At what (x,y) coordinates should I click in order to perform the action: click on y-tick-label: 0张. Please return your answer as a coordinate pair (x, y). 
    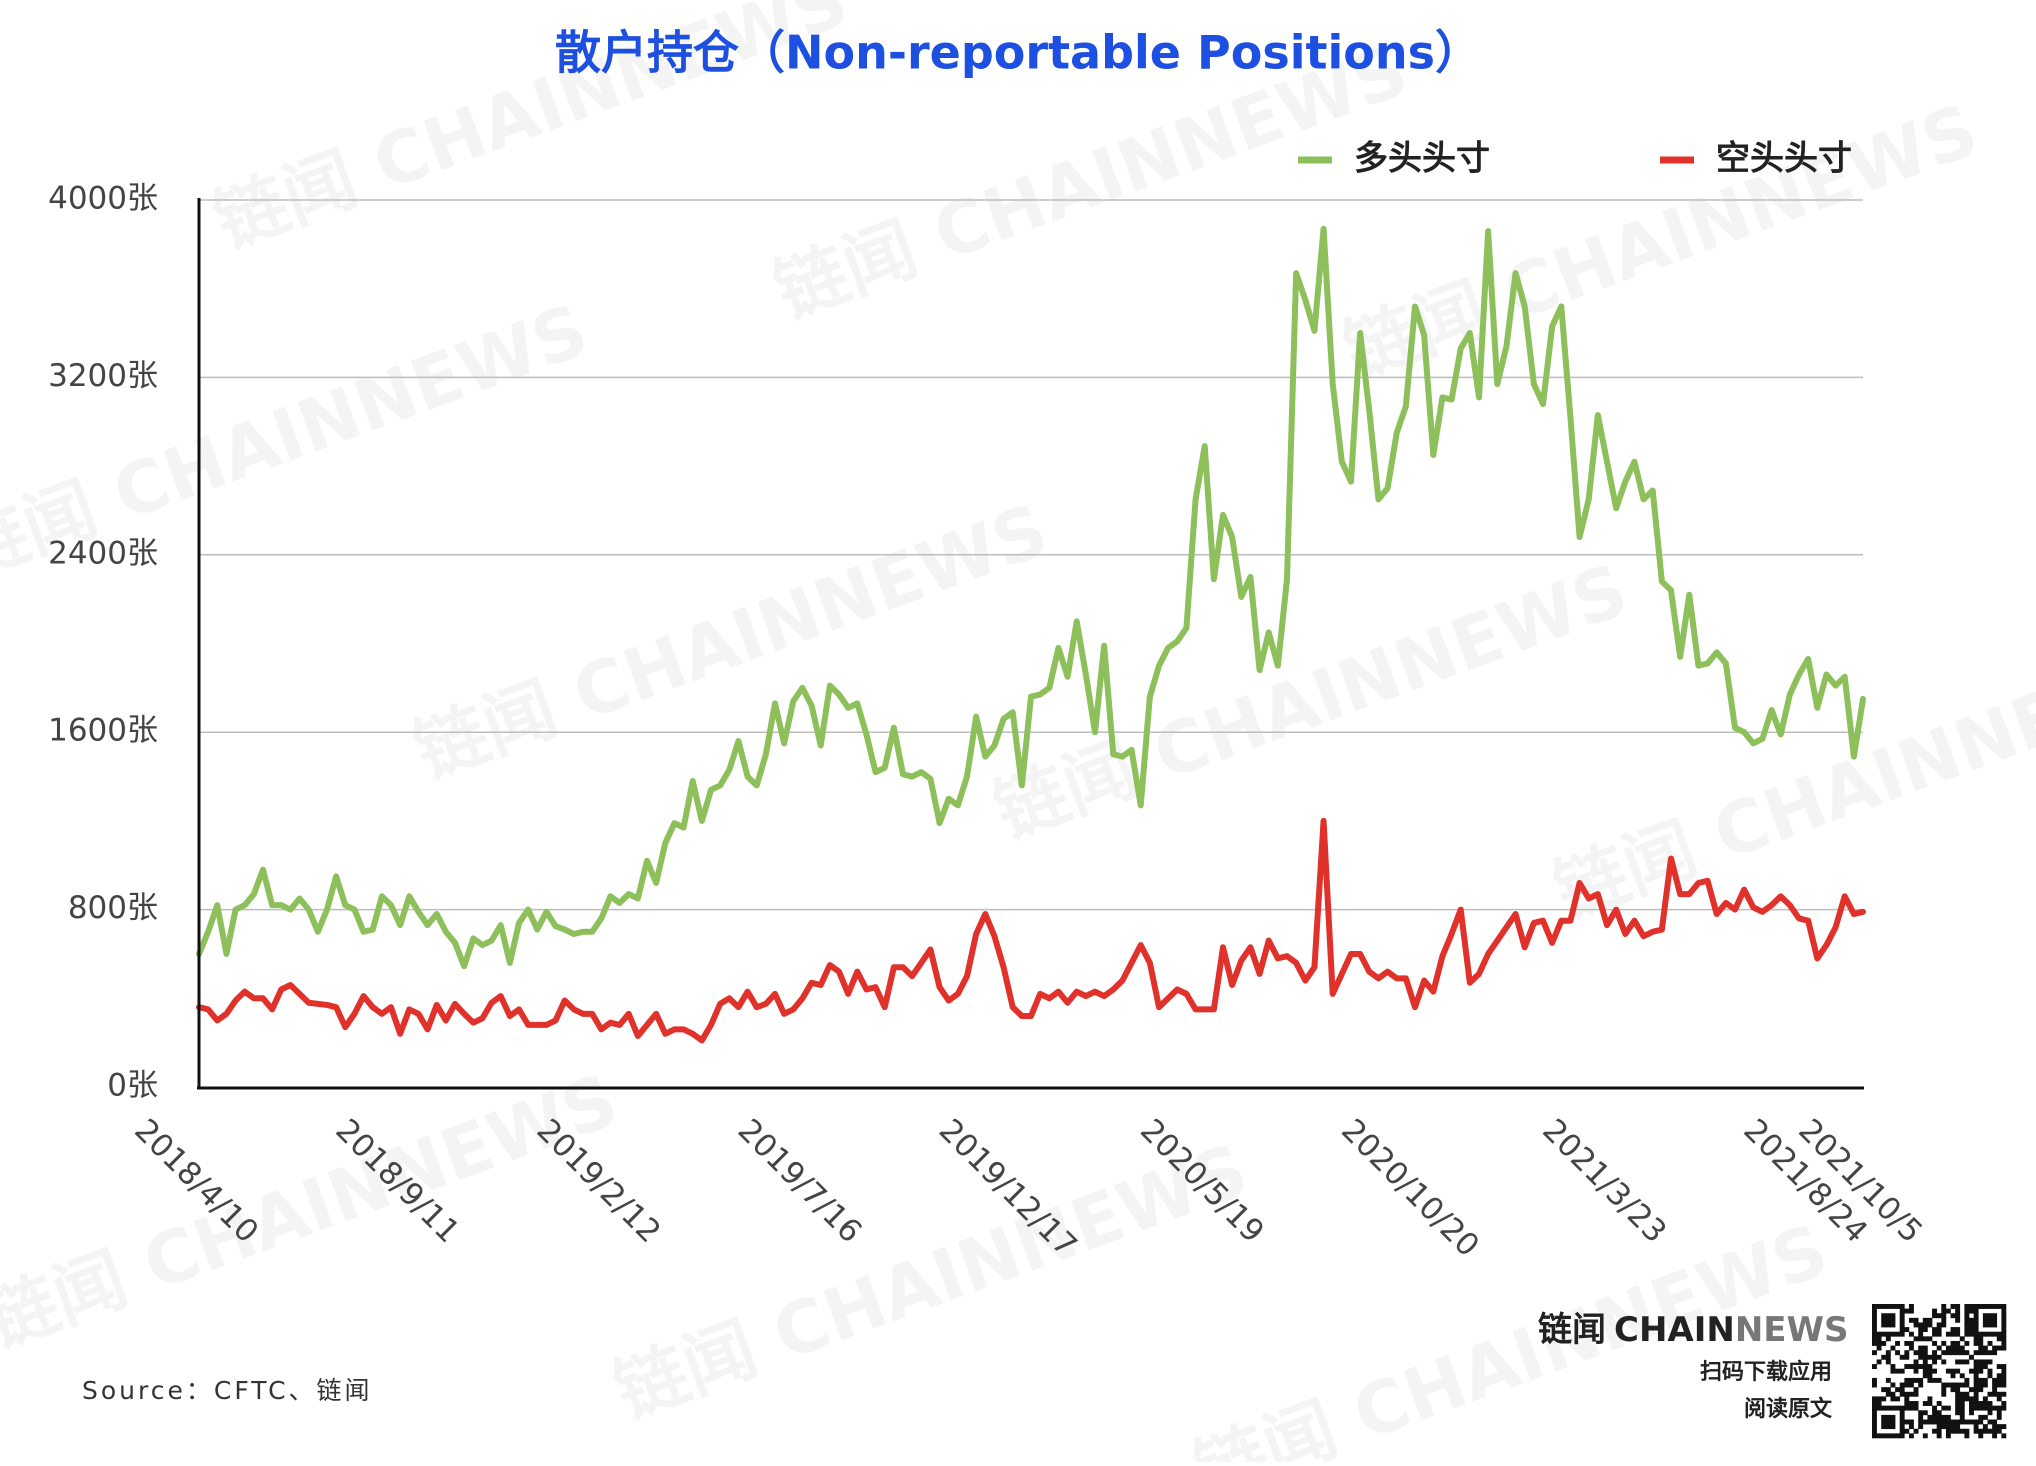
    Looking at the image, I should click on (132, 1086).